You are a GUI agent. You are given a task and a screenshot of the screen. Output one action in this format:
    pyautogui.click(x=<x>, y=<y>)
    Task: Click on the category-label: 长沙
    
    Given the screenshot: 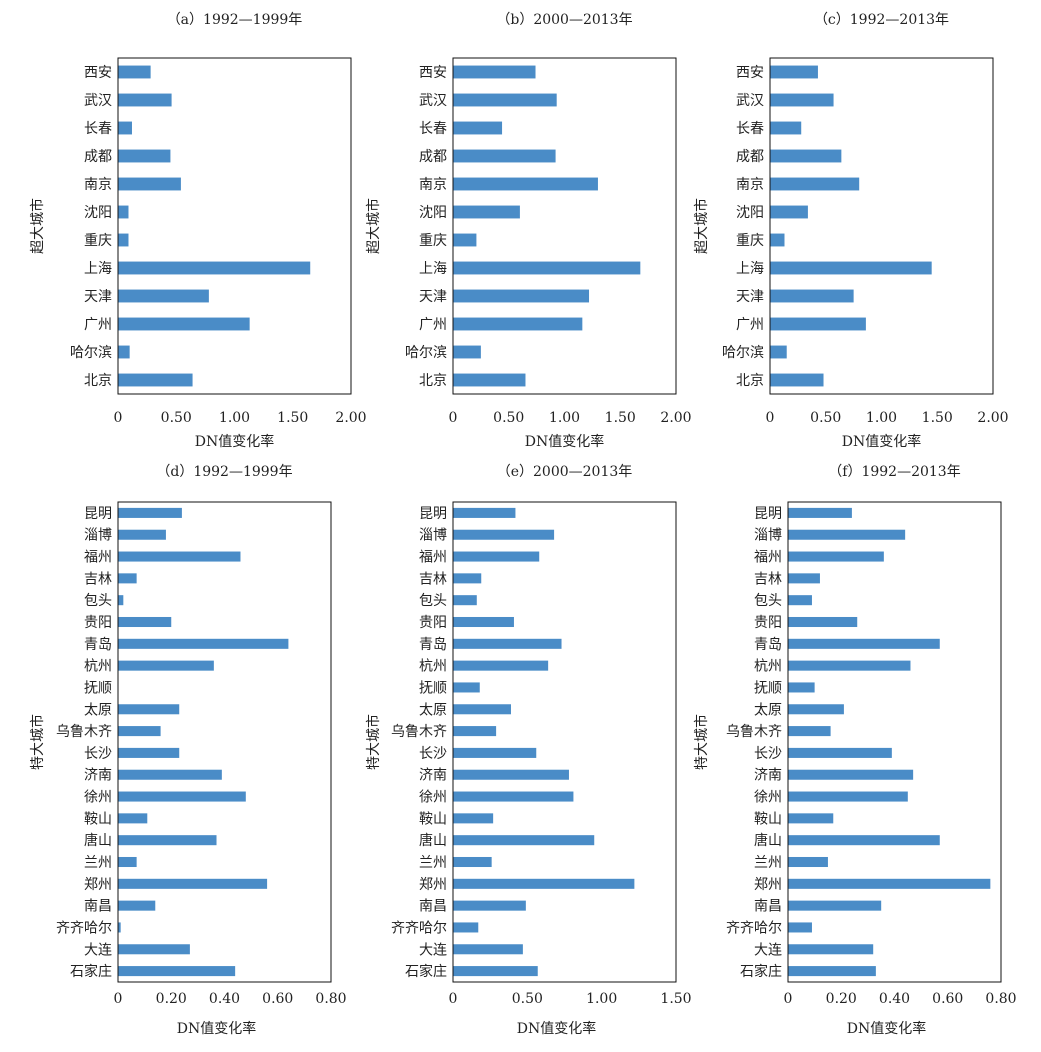 What is the action you would take?
    pyautogui.click(x=768, y=754)
    